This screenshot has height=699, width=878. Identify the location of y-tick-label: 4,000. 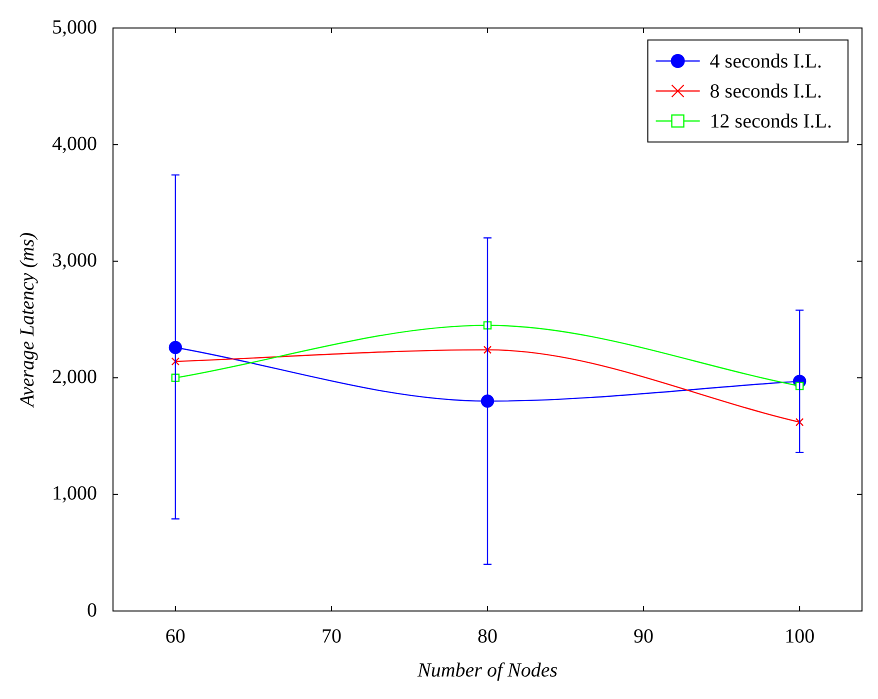
(74, 143).